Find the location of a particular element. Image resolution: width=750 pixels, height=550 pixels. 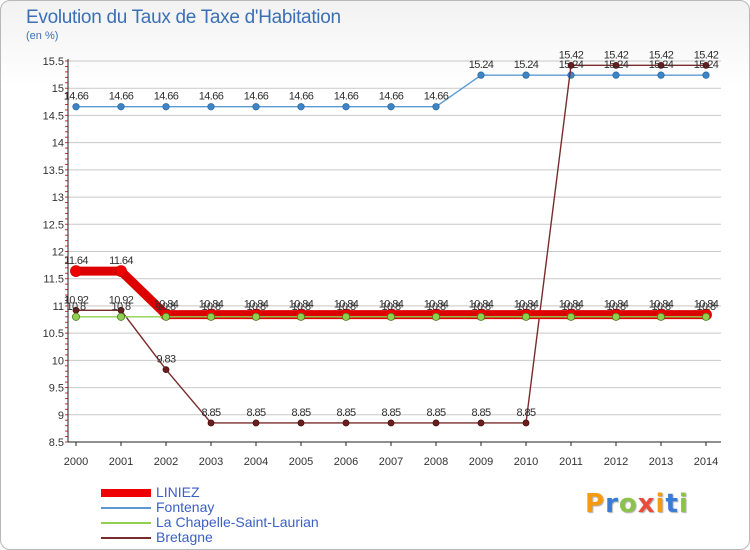

y-tick-label: 10.5 is located at coordinates (53, 334).